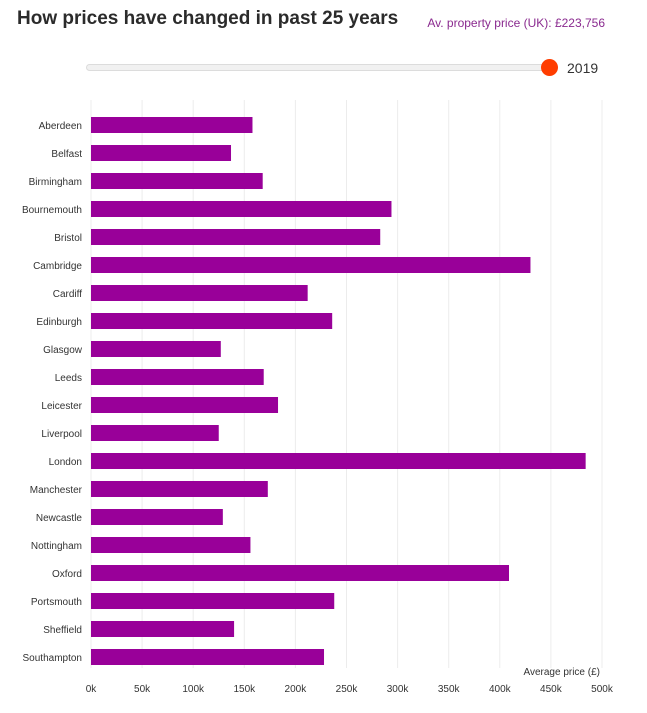 This screenshot has width=647, height=713. Describe the element at coordinates (67, 294) in the screenshot. I see `category-label: Cardiff` at that location.